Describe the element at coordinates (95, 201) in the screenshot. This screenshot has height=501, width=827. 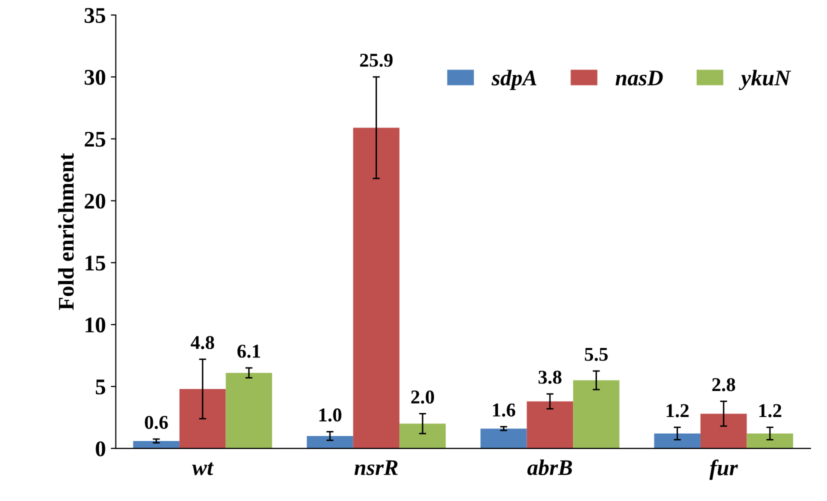
I see `y-tick-label: 20` at that location.